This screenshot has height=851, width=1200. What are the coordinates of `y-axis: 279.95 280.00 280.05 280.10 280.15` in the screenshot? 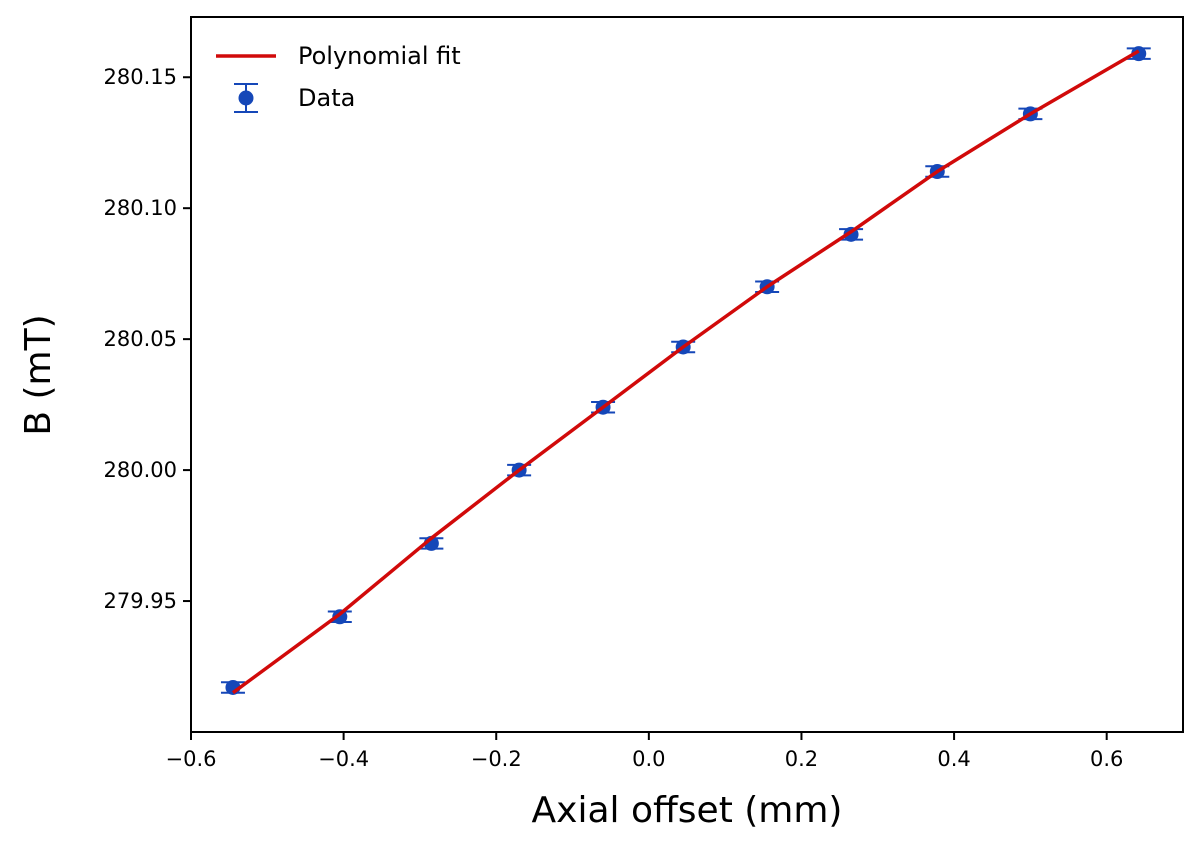 It's located at (147, 339).